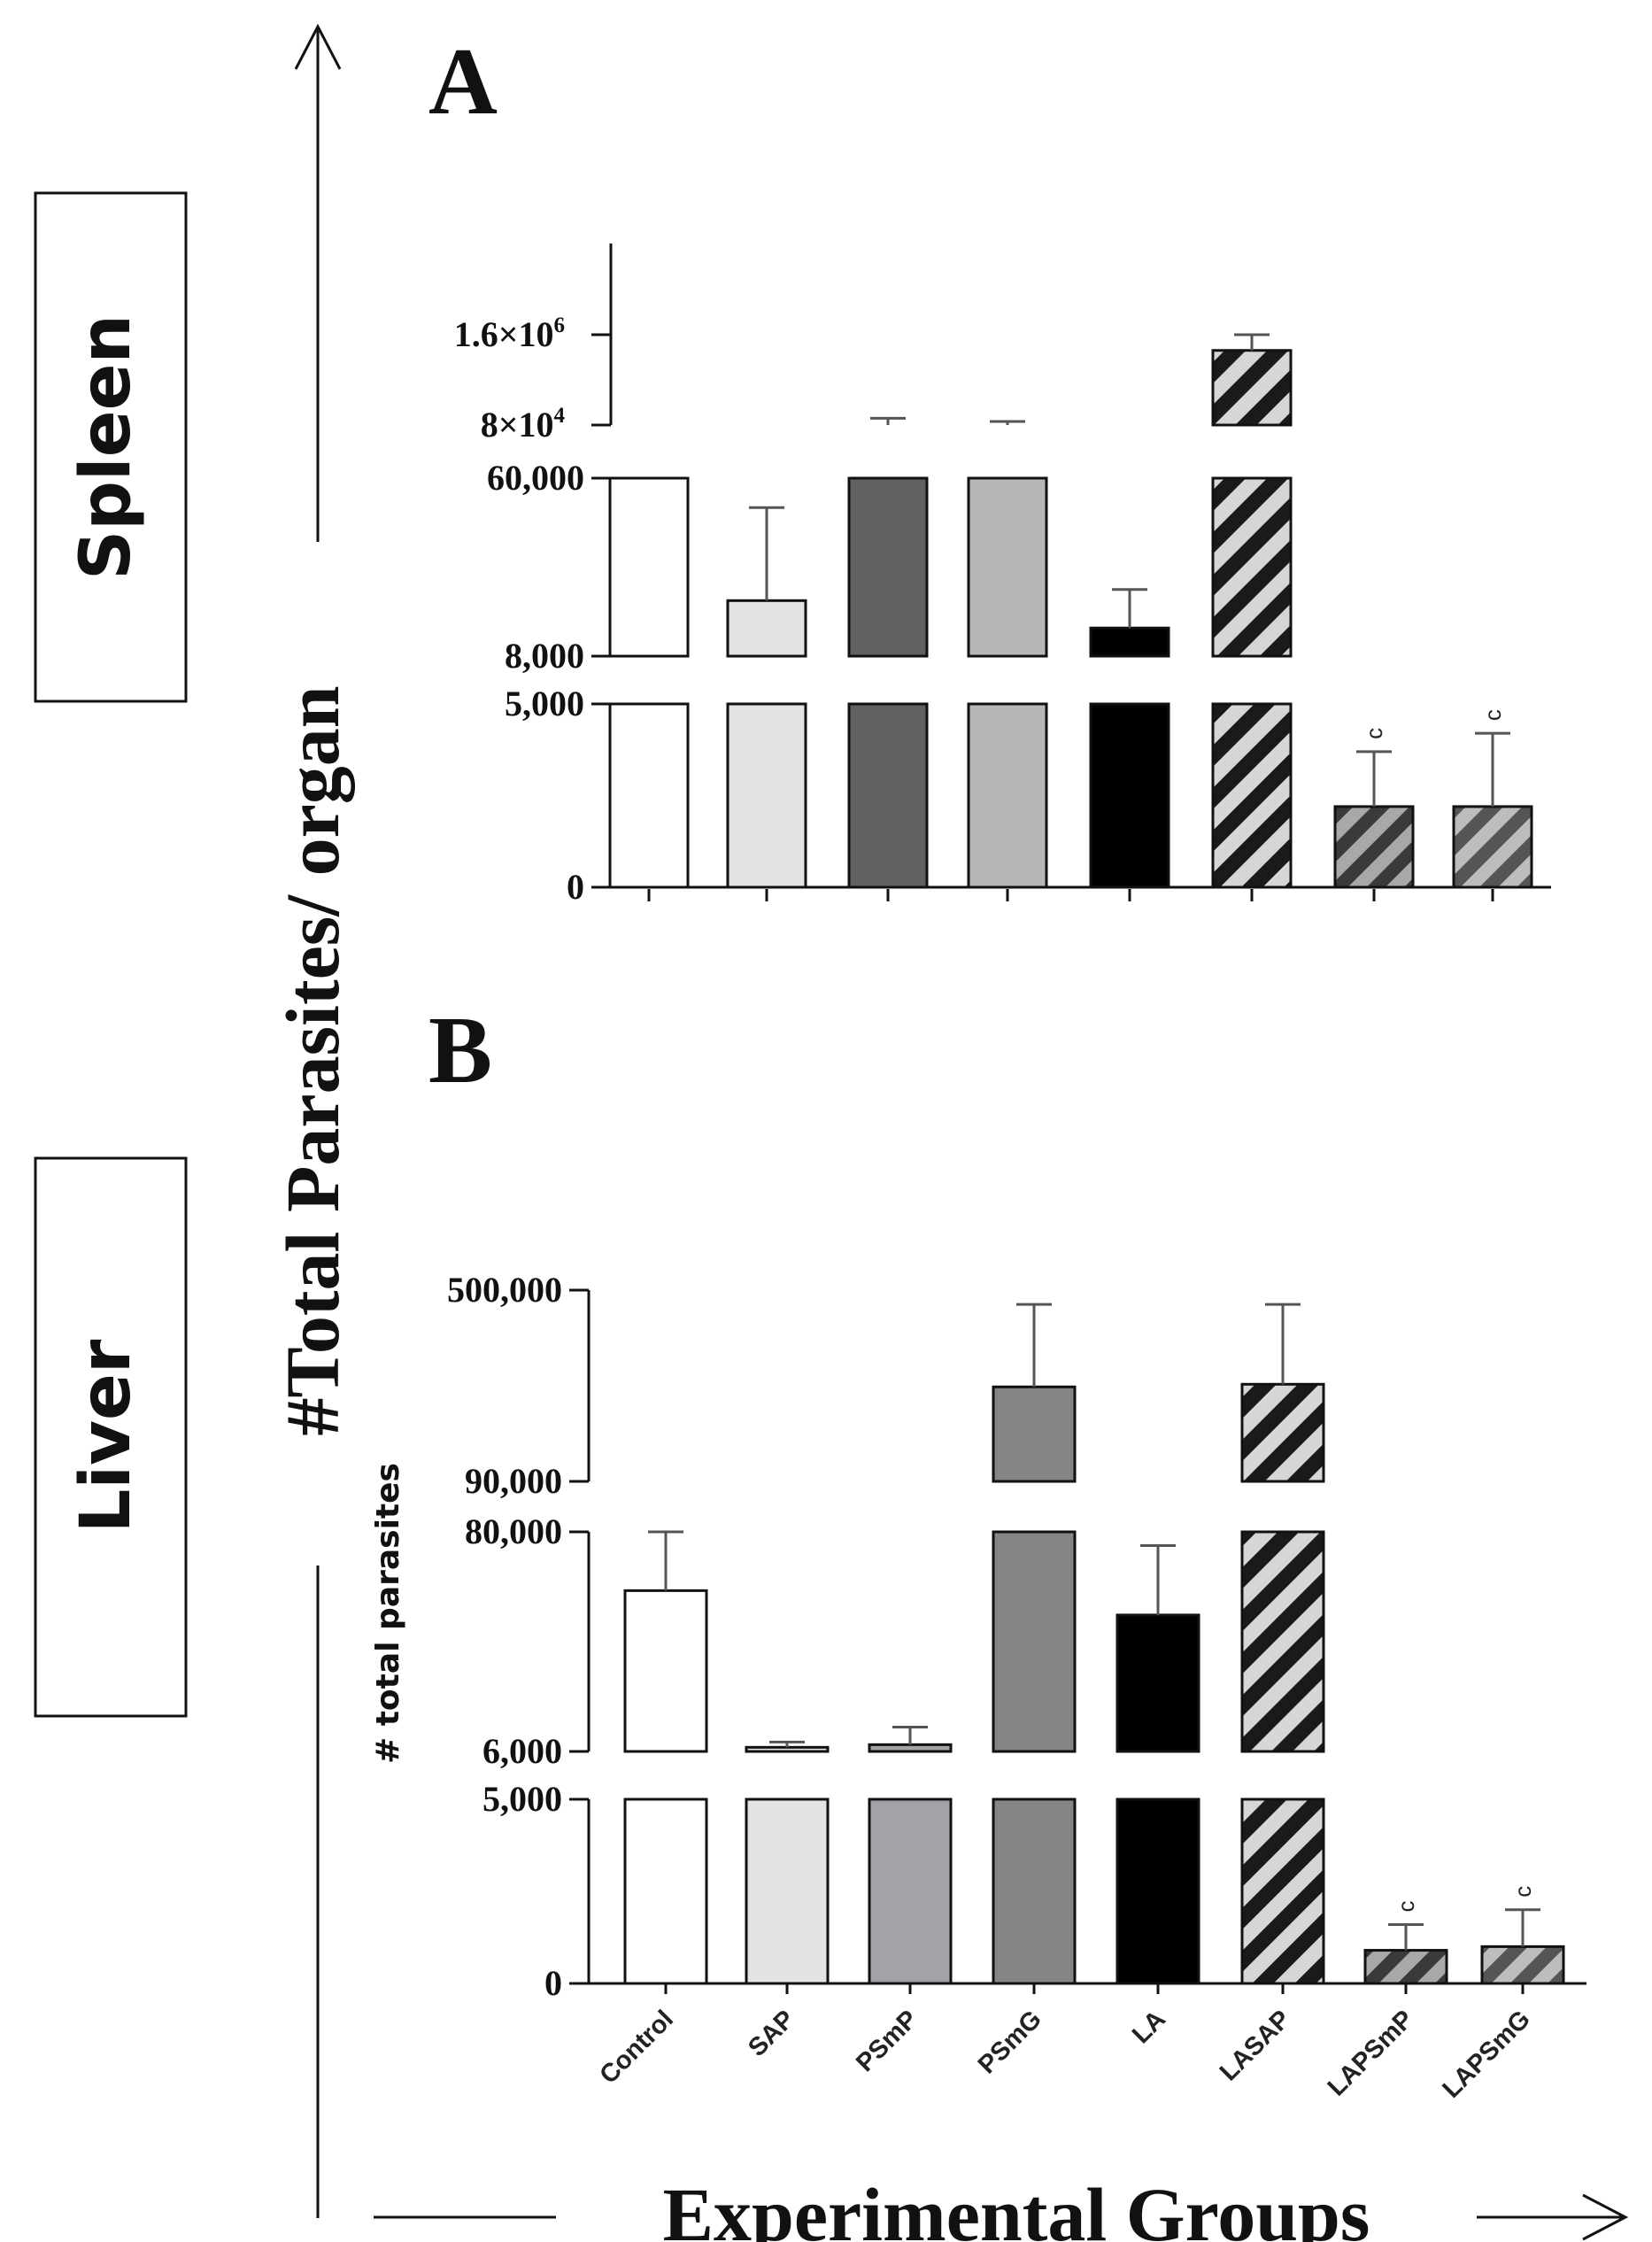 The height and width of the screenshot is (2242, 1652). I want to click on bar-SAP, so click(766, 703).